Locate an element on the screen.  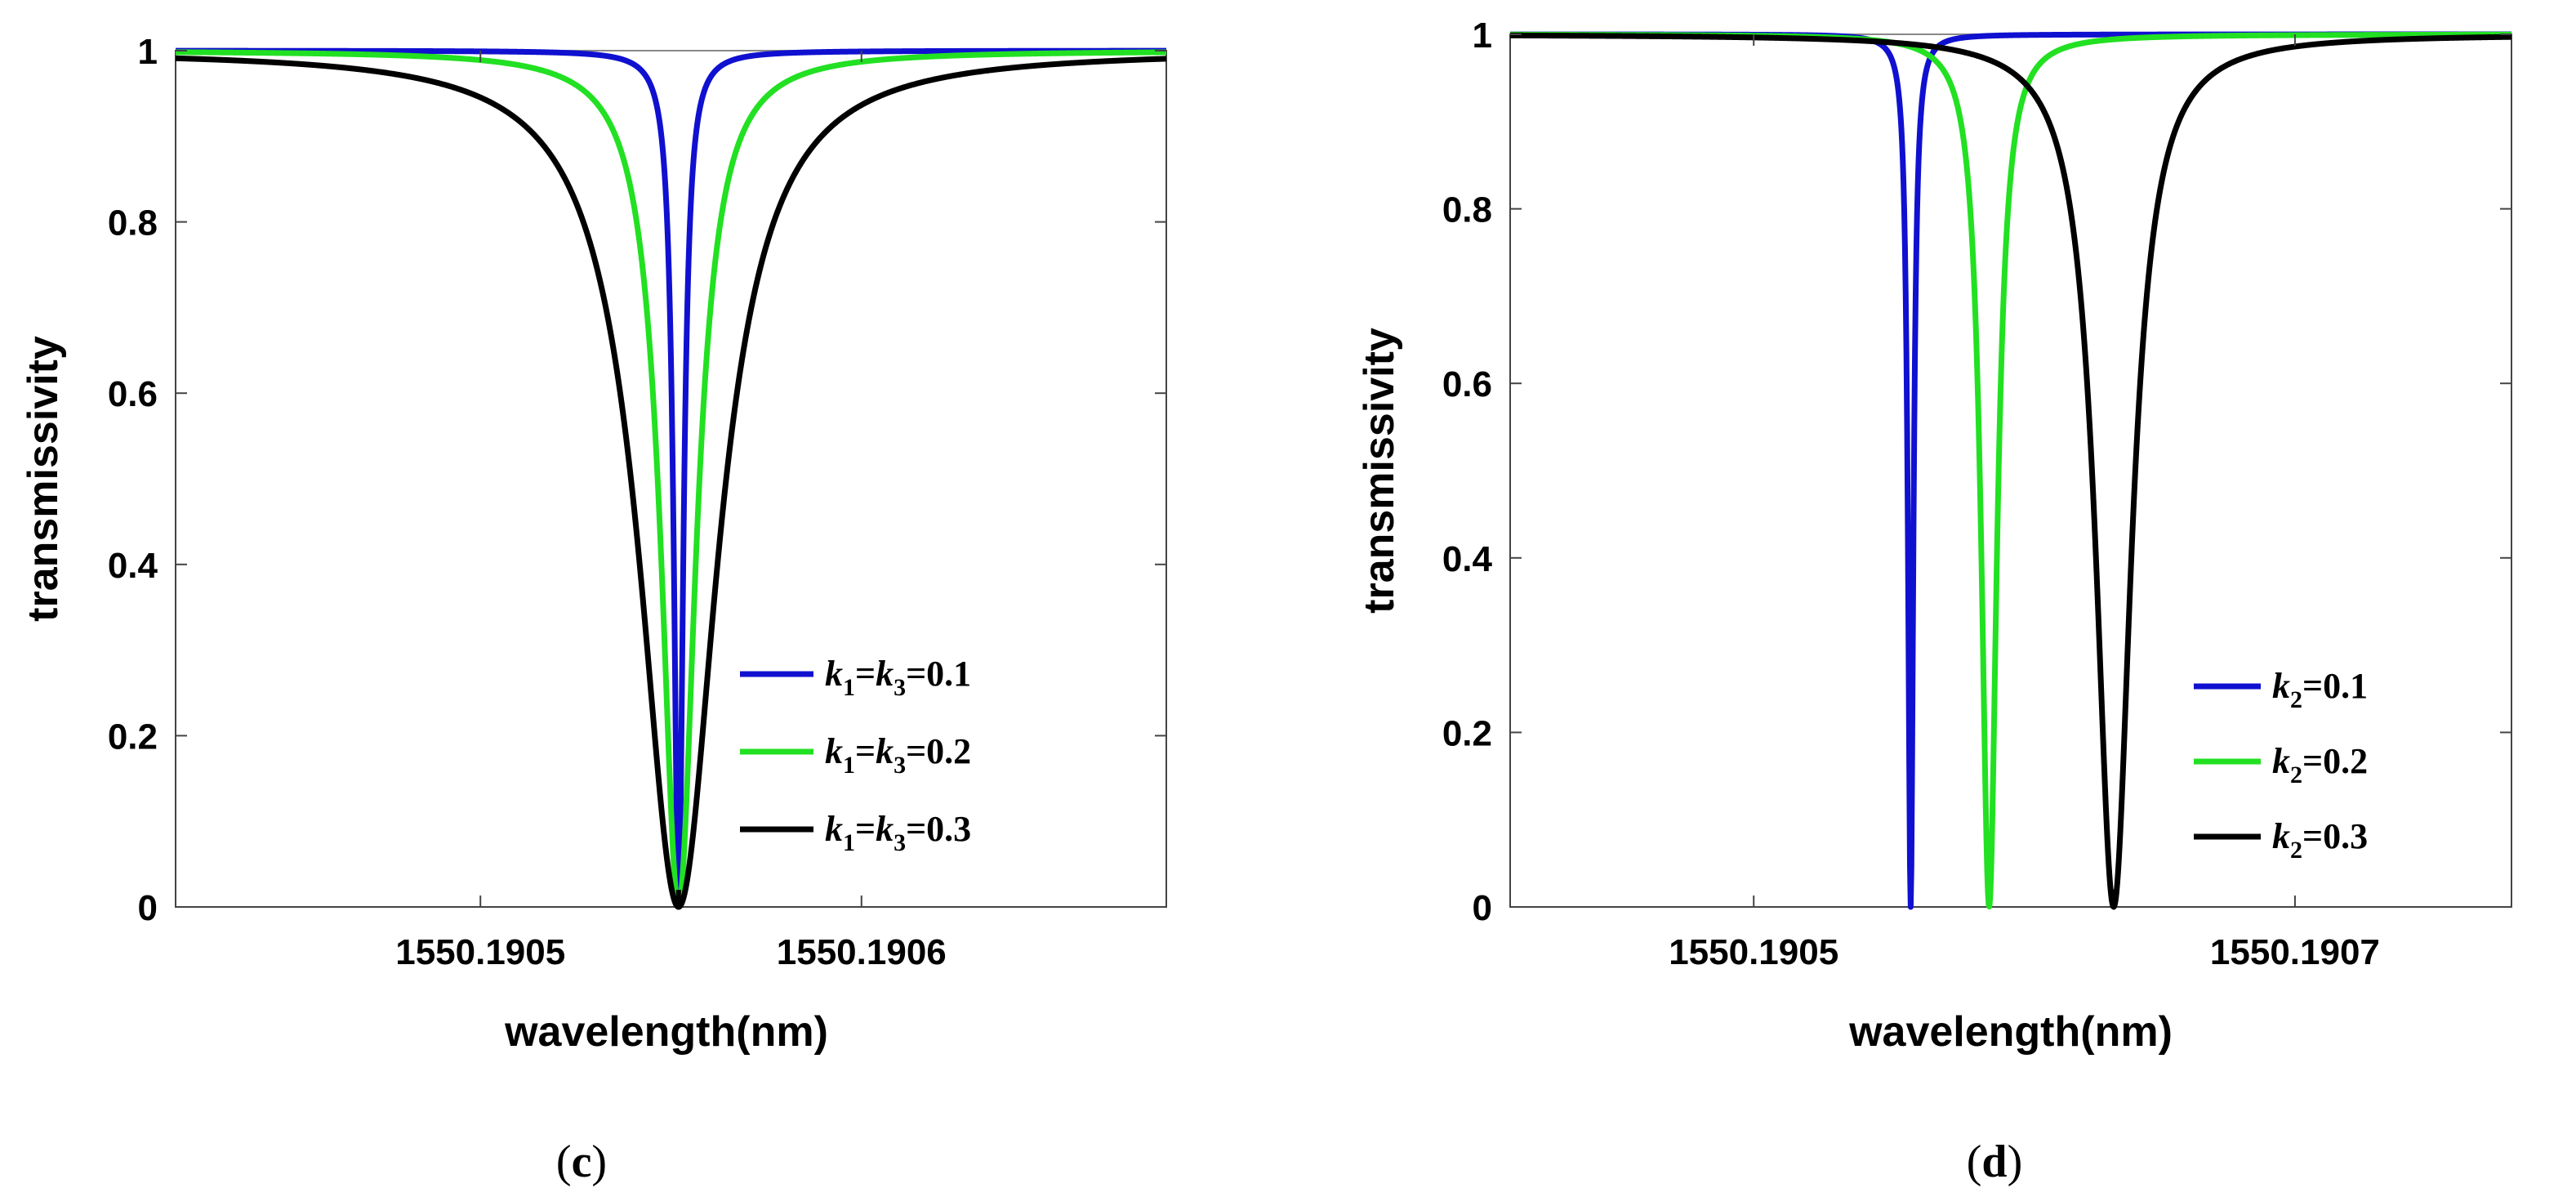
legend-entry-1: k2=0.1 is located at coordinates (2320, 689).